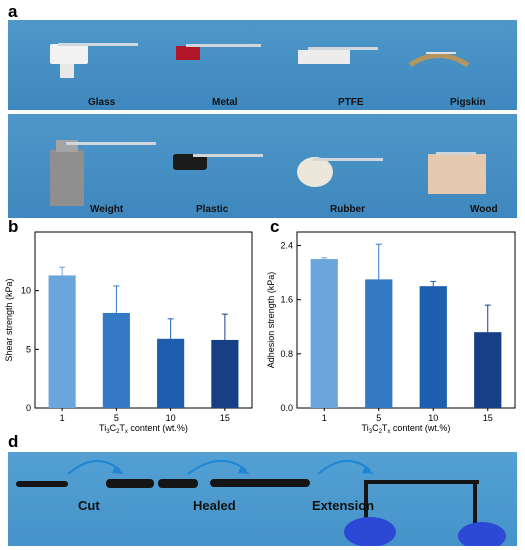 The width and height of the screenshot is (525, 550). I want to click on label-metal: Metal, so click(225, 102).